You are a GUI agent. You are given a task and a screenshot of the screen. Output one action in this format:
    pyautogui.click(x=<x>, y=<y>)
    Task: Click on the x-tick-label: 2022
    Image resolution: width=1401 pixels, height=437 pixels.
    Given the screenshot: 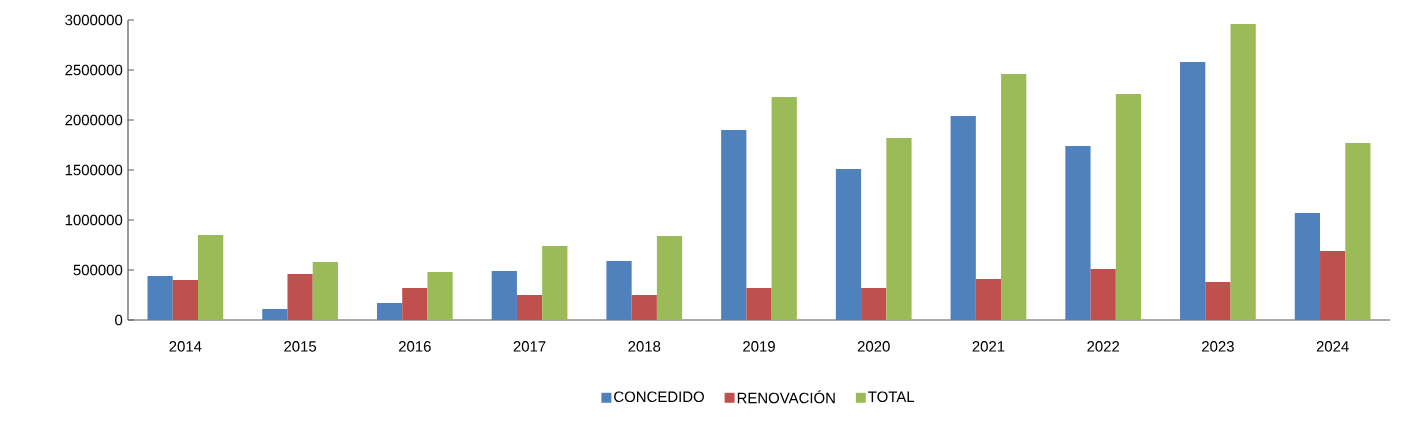 What is the action you would take?
    pyautogui.click(x=1103, y=346)
    